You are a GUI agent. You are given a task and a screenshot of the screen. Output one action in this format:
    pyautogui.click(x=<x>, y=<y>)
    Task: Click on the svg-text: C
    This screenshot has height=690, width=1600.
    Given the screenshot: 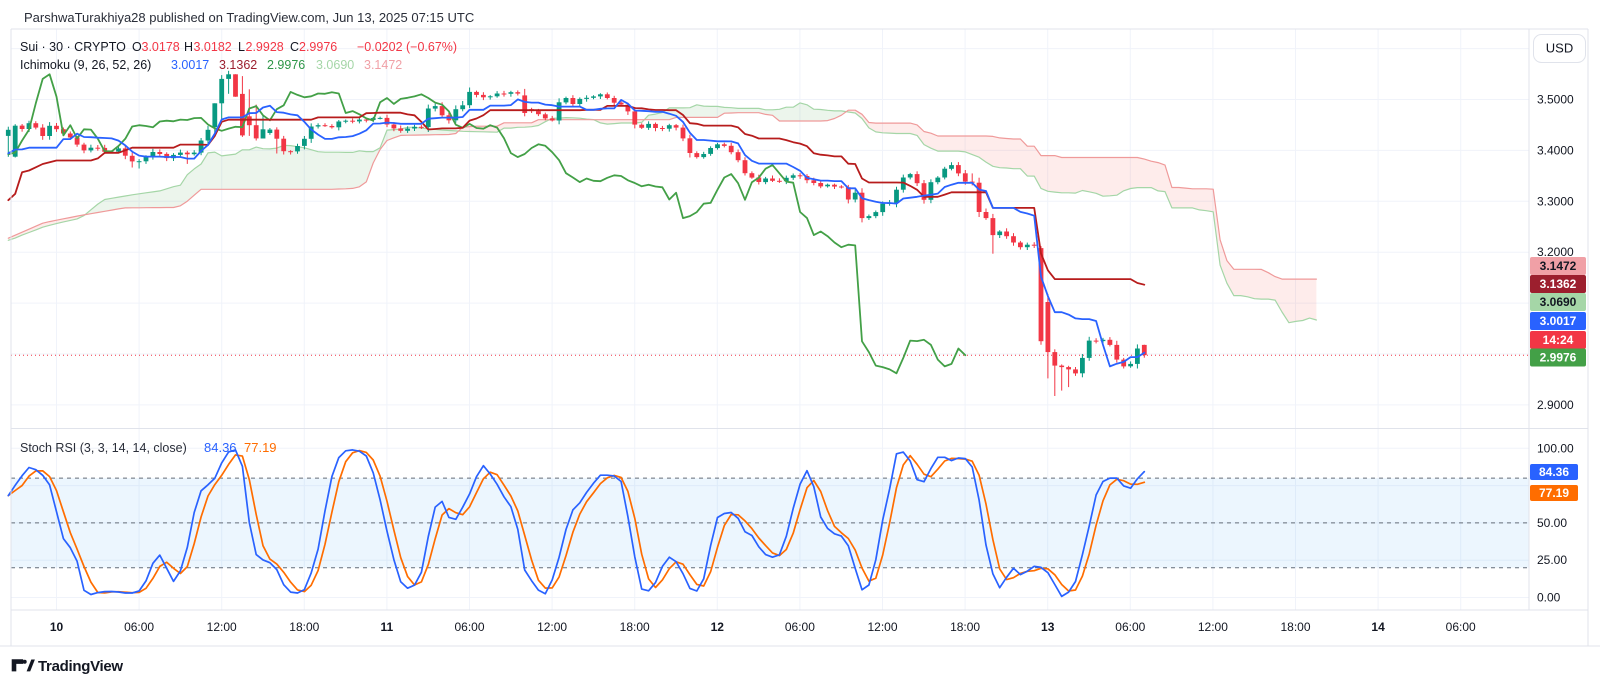 What is the action you would take?
    pyautogui.click(x=294, y=47)
    